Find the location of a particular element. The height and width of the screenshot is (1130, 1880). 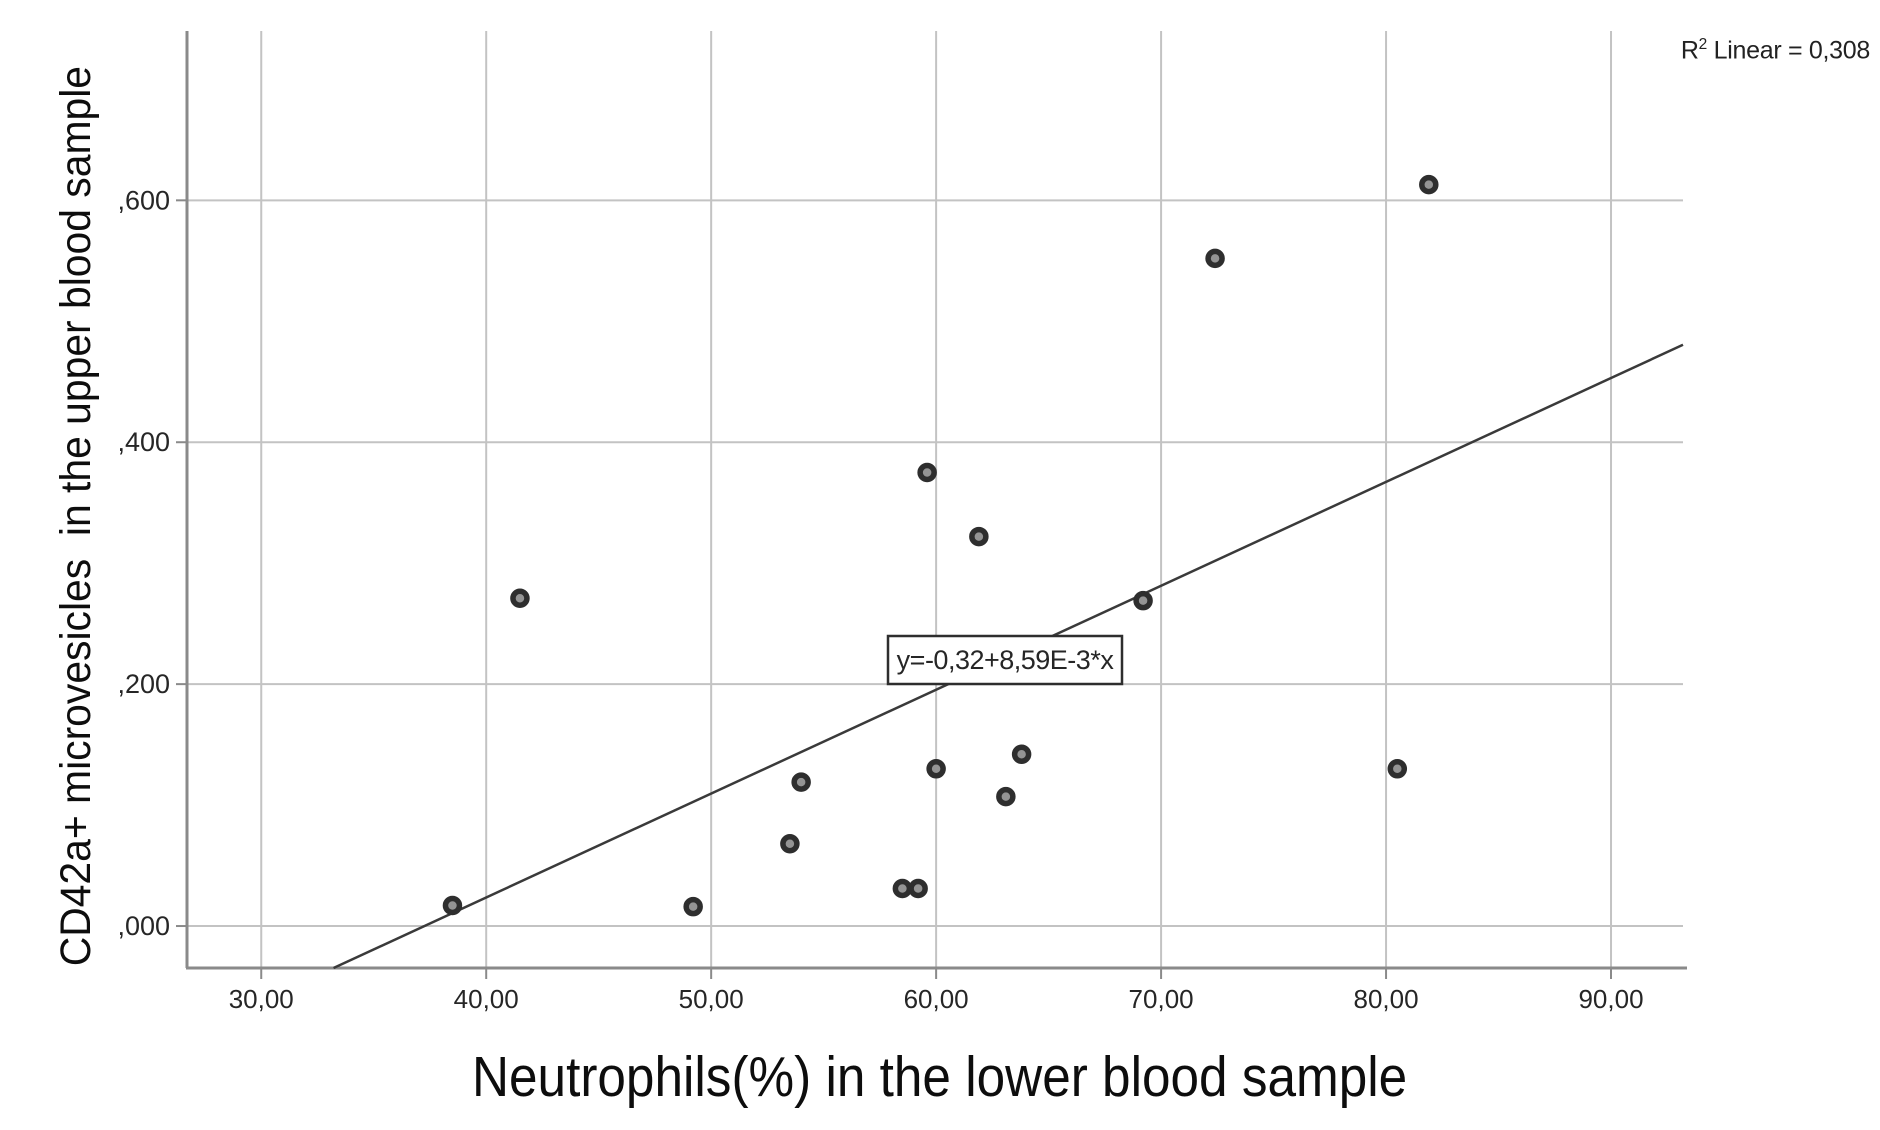

x-tick-label: 90,00 is located at coordinates (1610, 999).